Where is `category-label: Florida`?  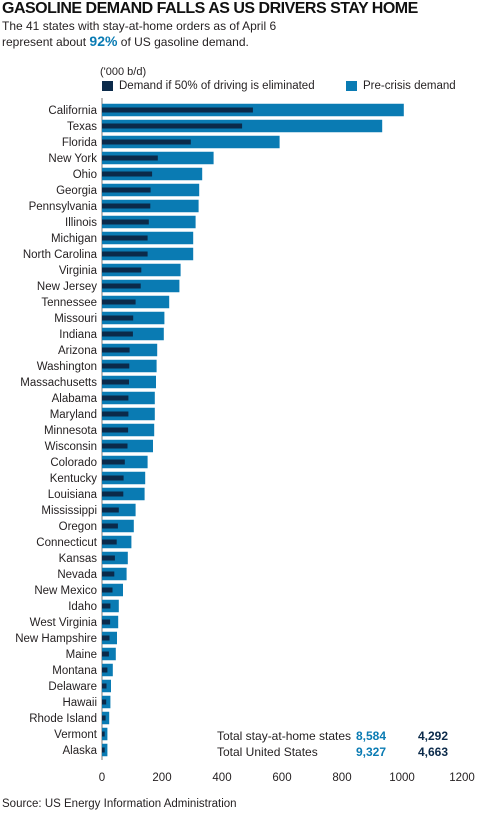 category-label: Florida is located at coordinates (80, 143).